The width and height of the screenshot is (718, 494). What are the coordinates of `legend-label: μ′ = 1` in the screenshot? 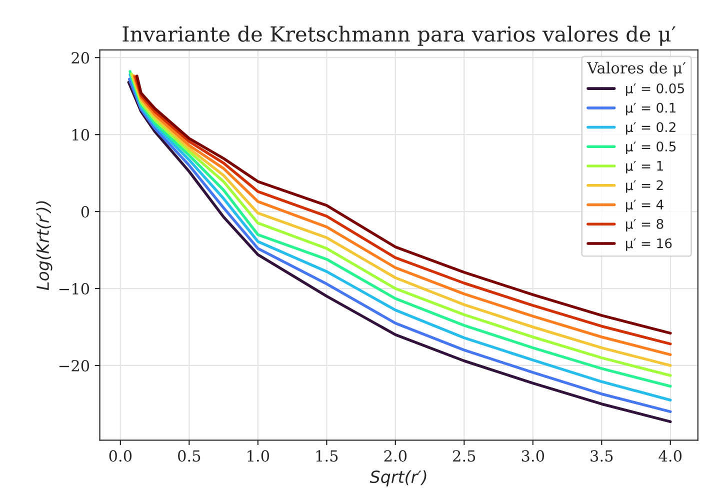 It's located at (644, 167).